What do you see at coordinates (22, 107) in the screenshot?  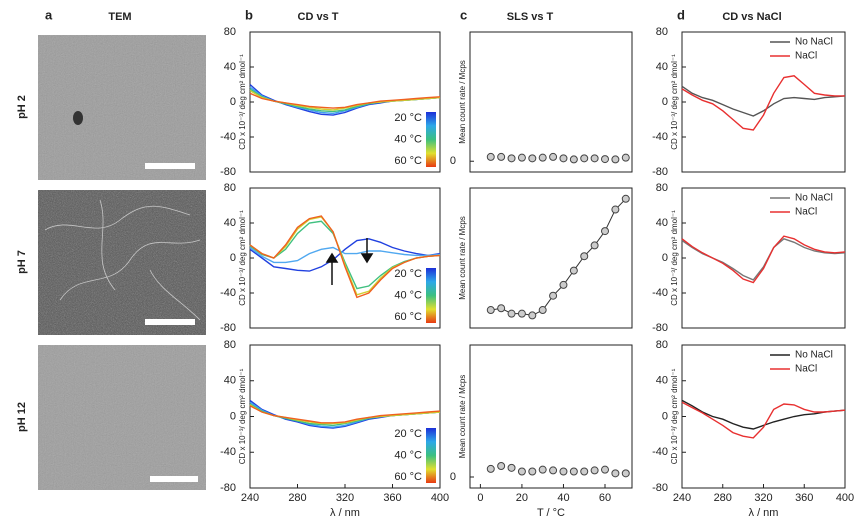 I see `row-label: pH 2` at bounding box center [22, 107].